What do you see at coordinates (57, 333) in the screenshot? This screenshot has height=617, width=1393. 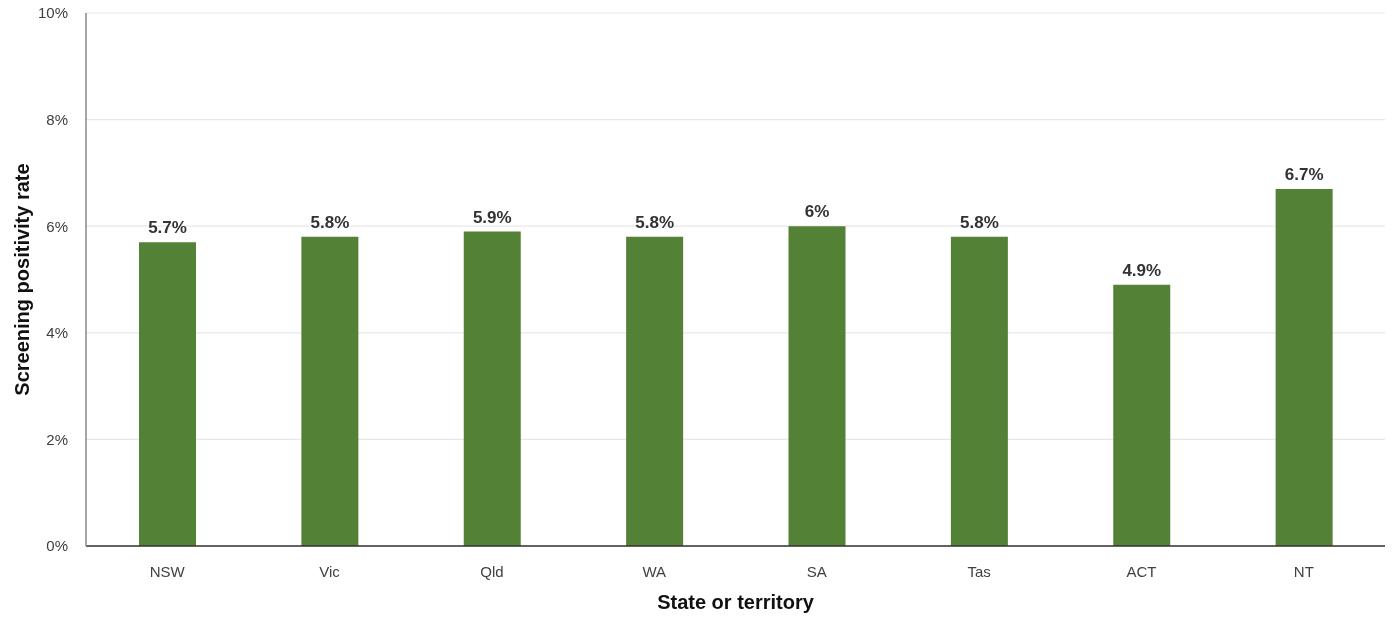 I see `y-tick-label: 4%` at bounding box center [57, 333].